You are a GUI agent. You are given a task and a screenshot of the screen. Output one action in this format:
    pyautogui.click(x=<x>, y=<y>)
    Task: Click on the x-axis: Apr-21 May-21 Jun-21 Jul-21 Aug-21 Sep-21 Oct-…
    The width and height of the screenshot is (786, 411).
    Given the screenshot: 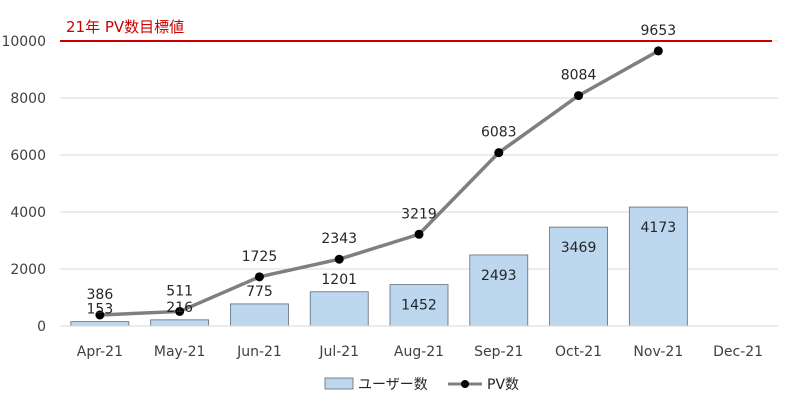 What is the action you would take?
    pyautogui.click(x=419, y=342)
    